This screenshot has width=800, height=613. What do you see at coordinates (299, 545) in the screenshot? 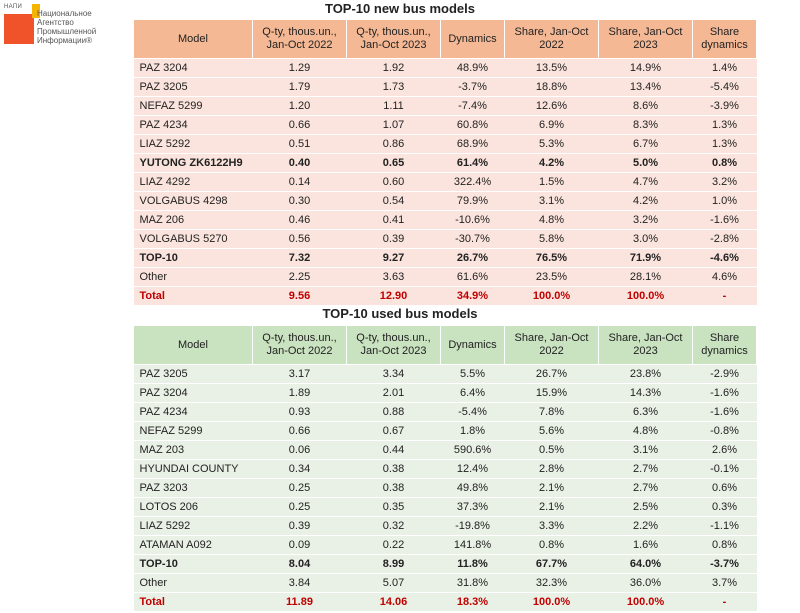
I see `cell-qty-2022: 0.09` at bounding box center [299, 545].